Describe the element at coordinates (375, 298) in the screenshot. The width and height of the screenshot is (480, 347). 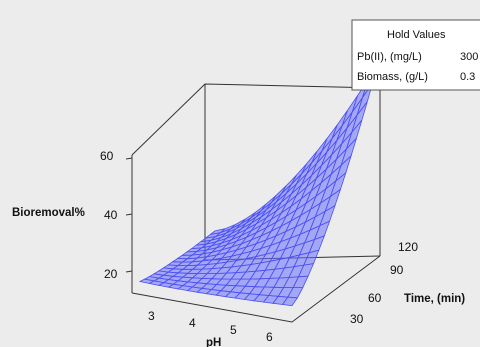
I see `y-tick-label: 60` at that location.